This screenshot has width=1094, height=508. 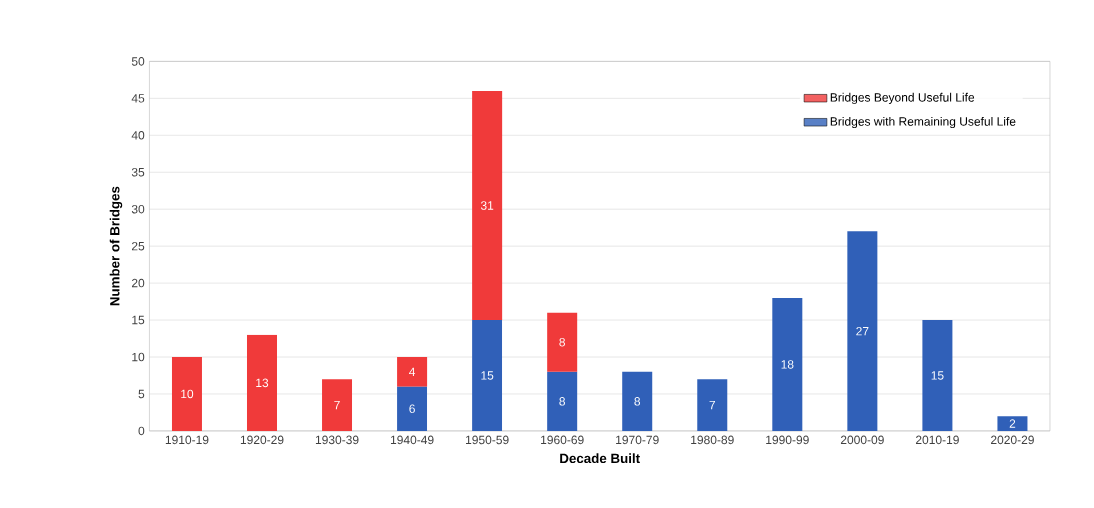 What do you see at coordinates (600, 458) in the screenshot?
I see `x-axis-title: Decade Built` at bounding box center [600, 458].